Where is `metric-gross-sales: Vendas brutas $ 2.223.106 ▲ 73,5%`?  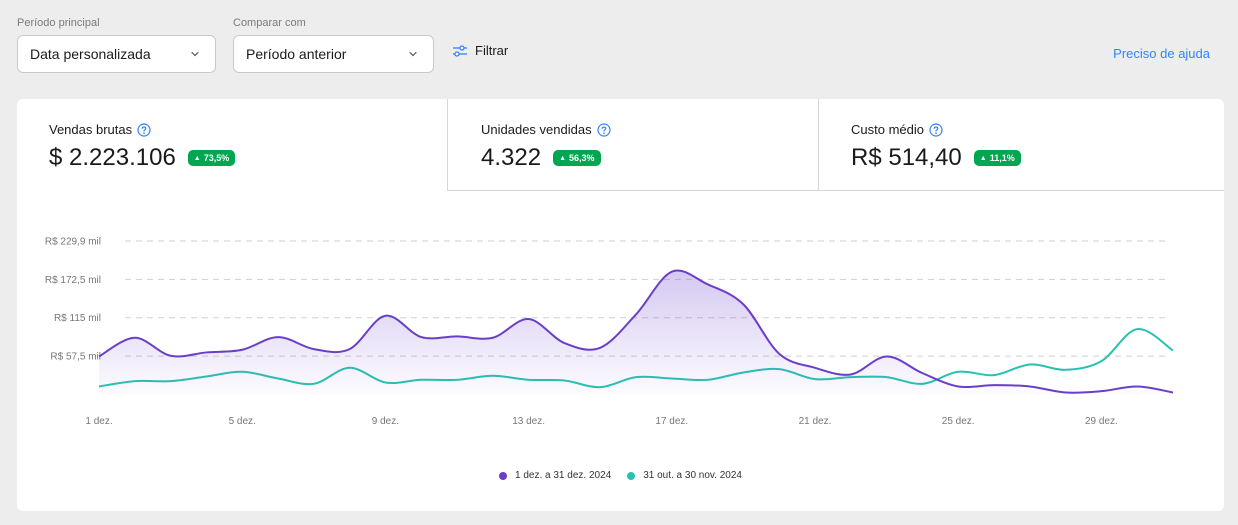
metric-gross-sales: Vendas brutas $ 2.223.106 ▲ 73,5% is located at coordinates (232, 145).